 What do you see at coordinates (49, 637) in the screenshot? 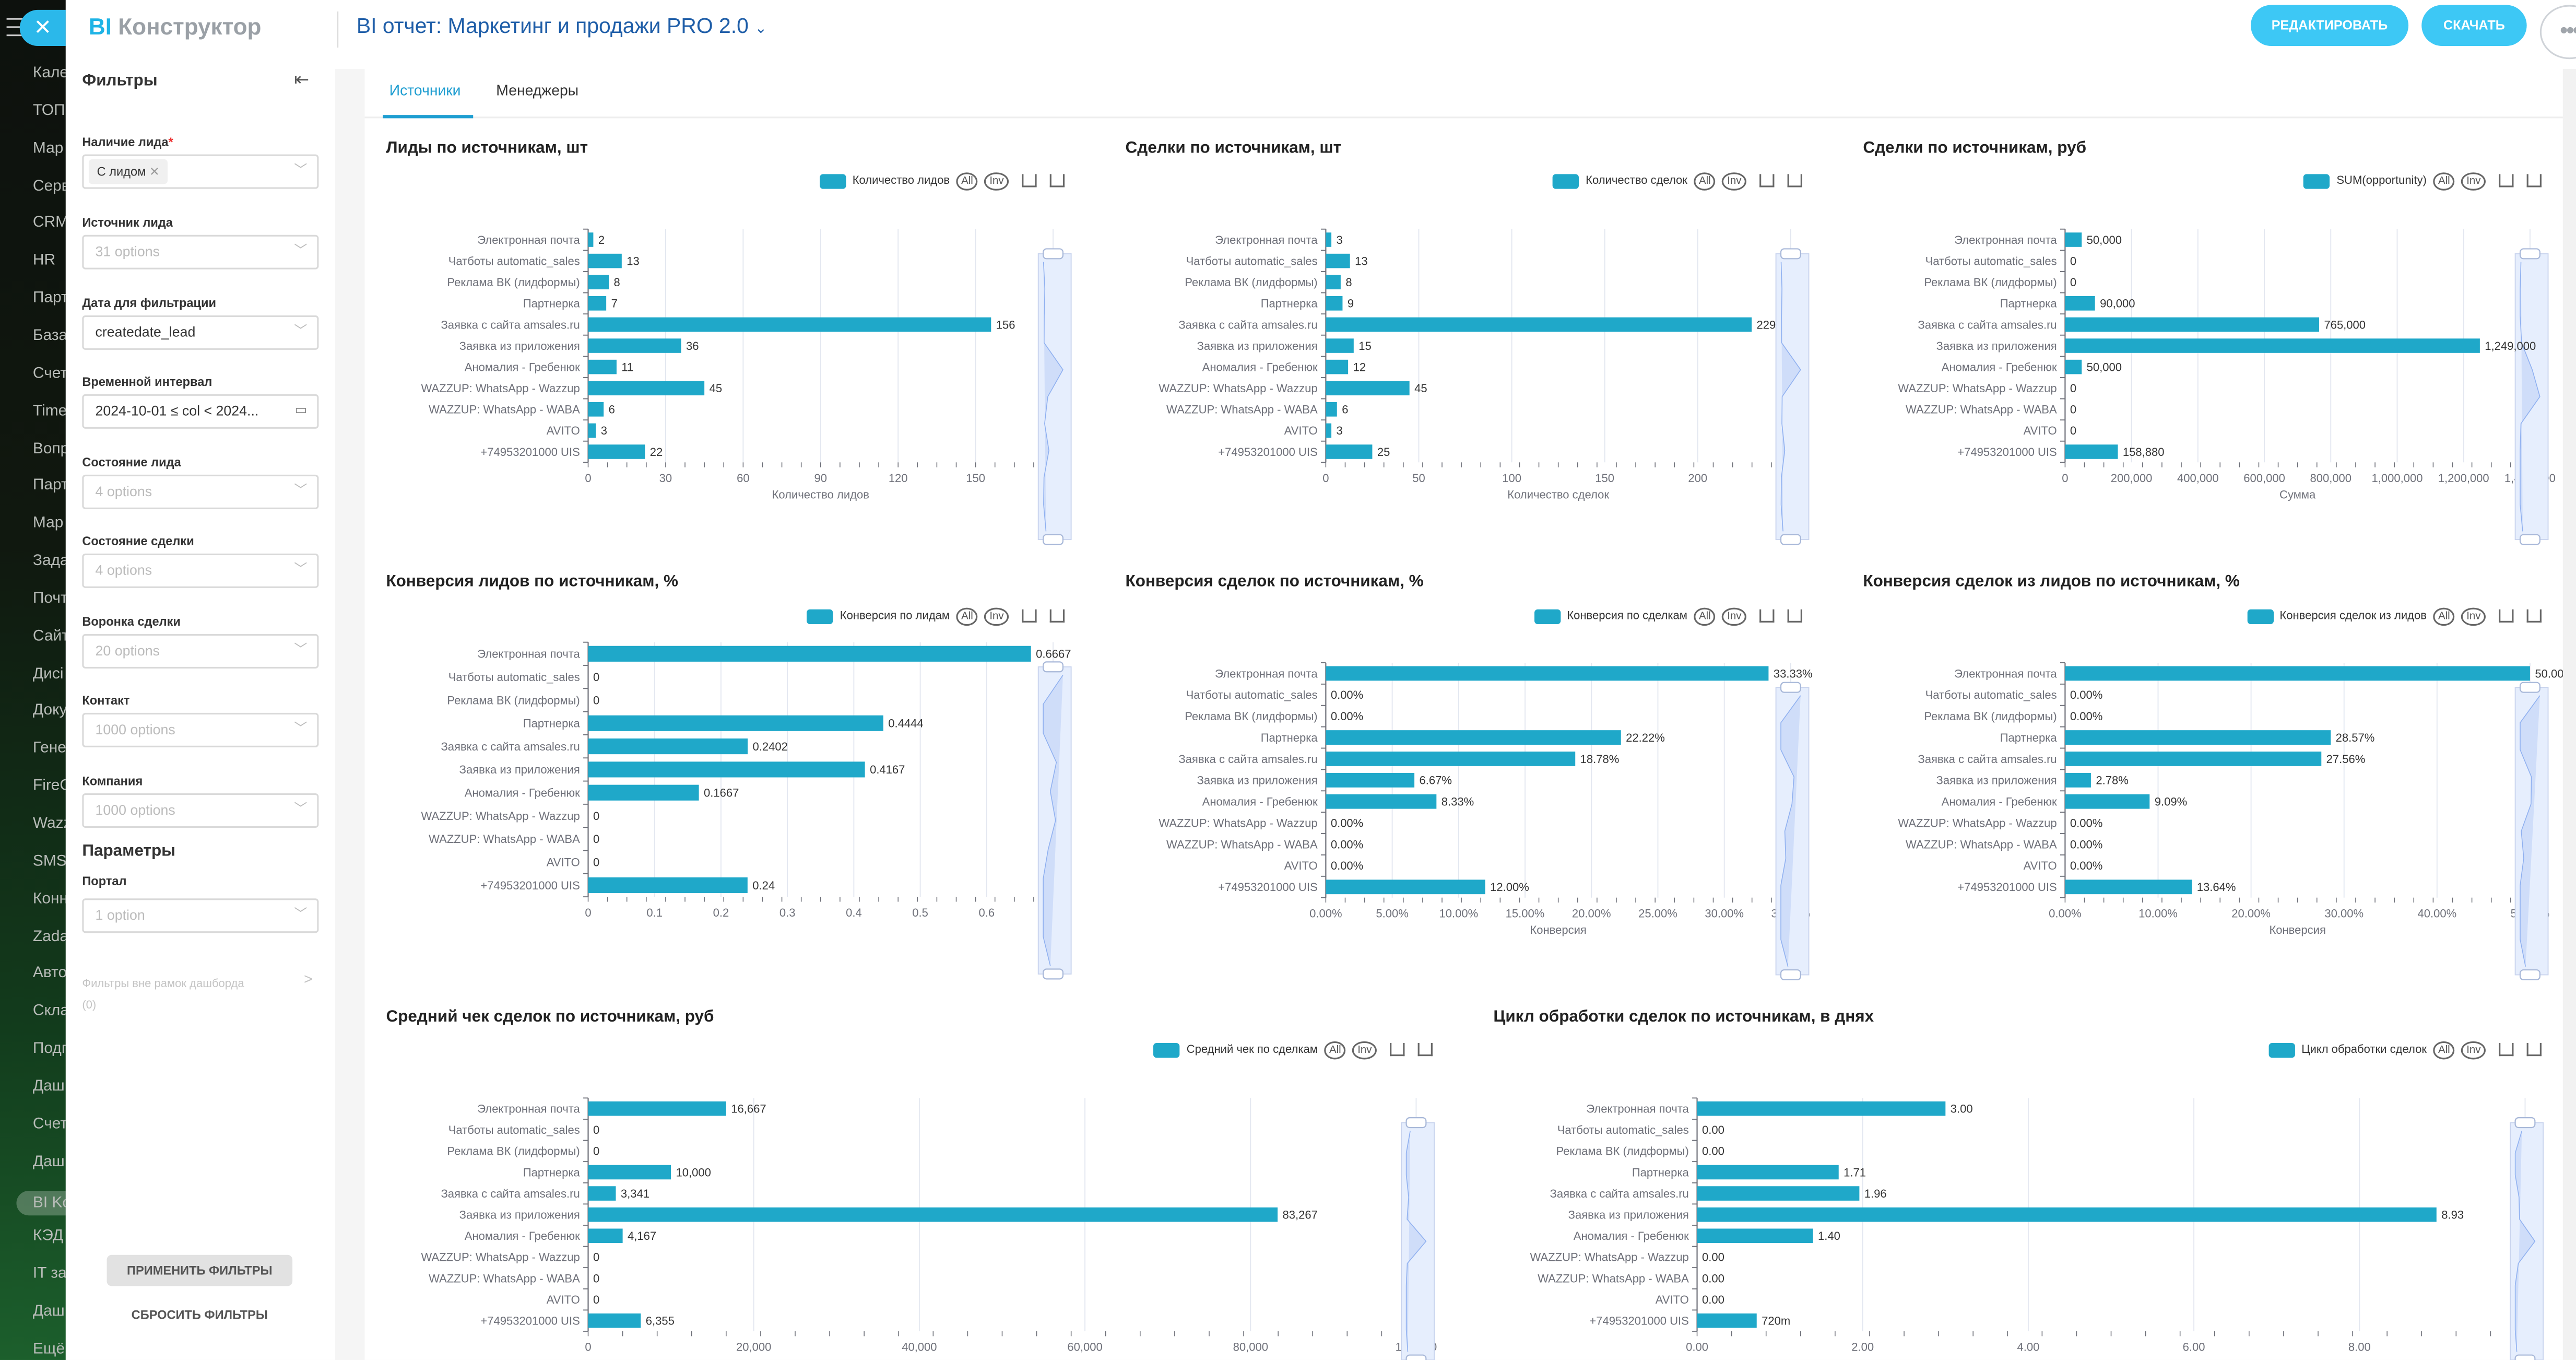
I see `nav-item: Сайт` at bounding box center [49, 637].